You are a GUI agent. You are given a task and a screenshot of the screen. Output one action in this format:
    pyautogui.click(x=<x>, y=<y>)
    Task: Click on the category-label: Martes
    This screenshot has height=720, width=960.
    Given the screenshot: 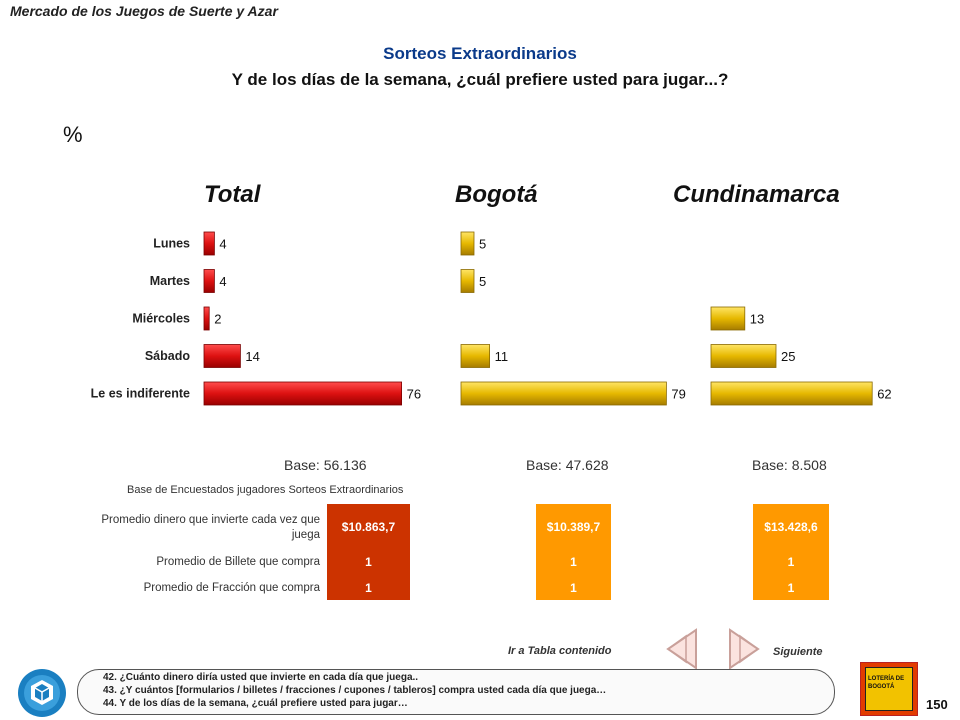 What is the action you would take?
    pyautogui.click(x=170, y=281)
    